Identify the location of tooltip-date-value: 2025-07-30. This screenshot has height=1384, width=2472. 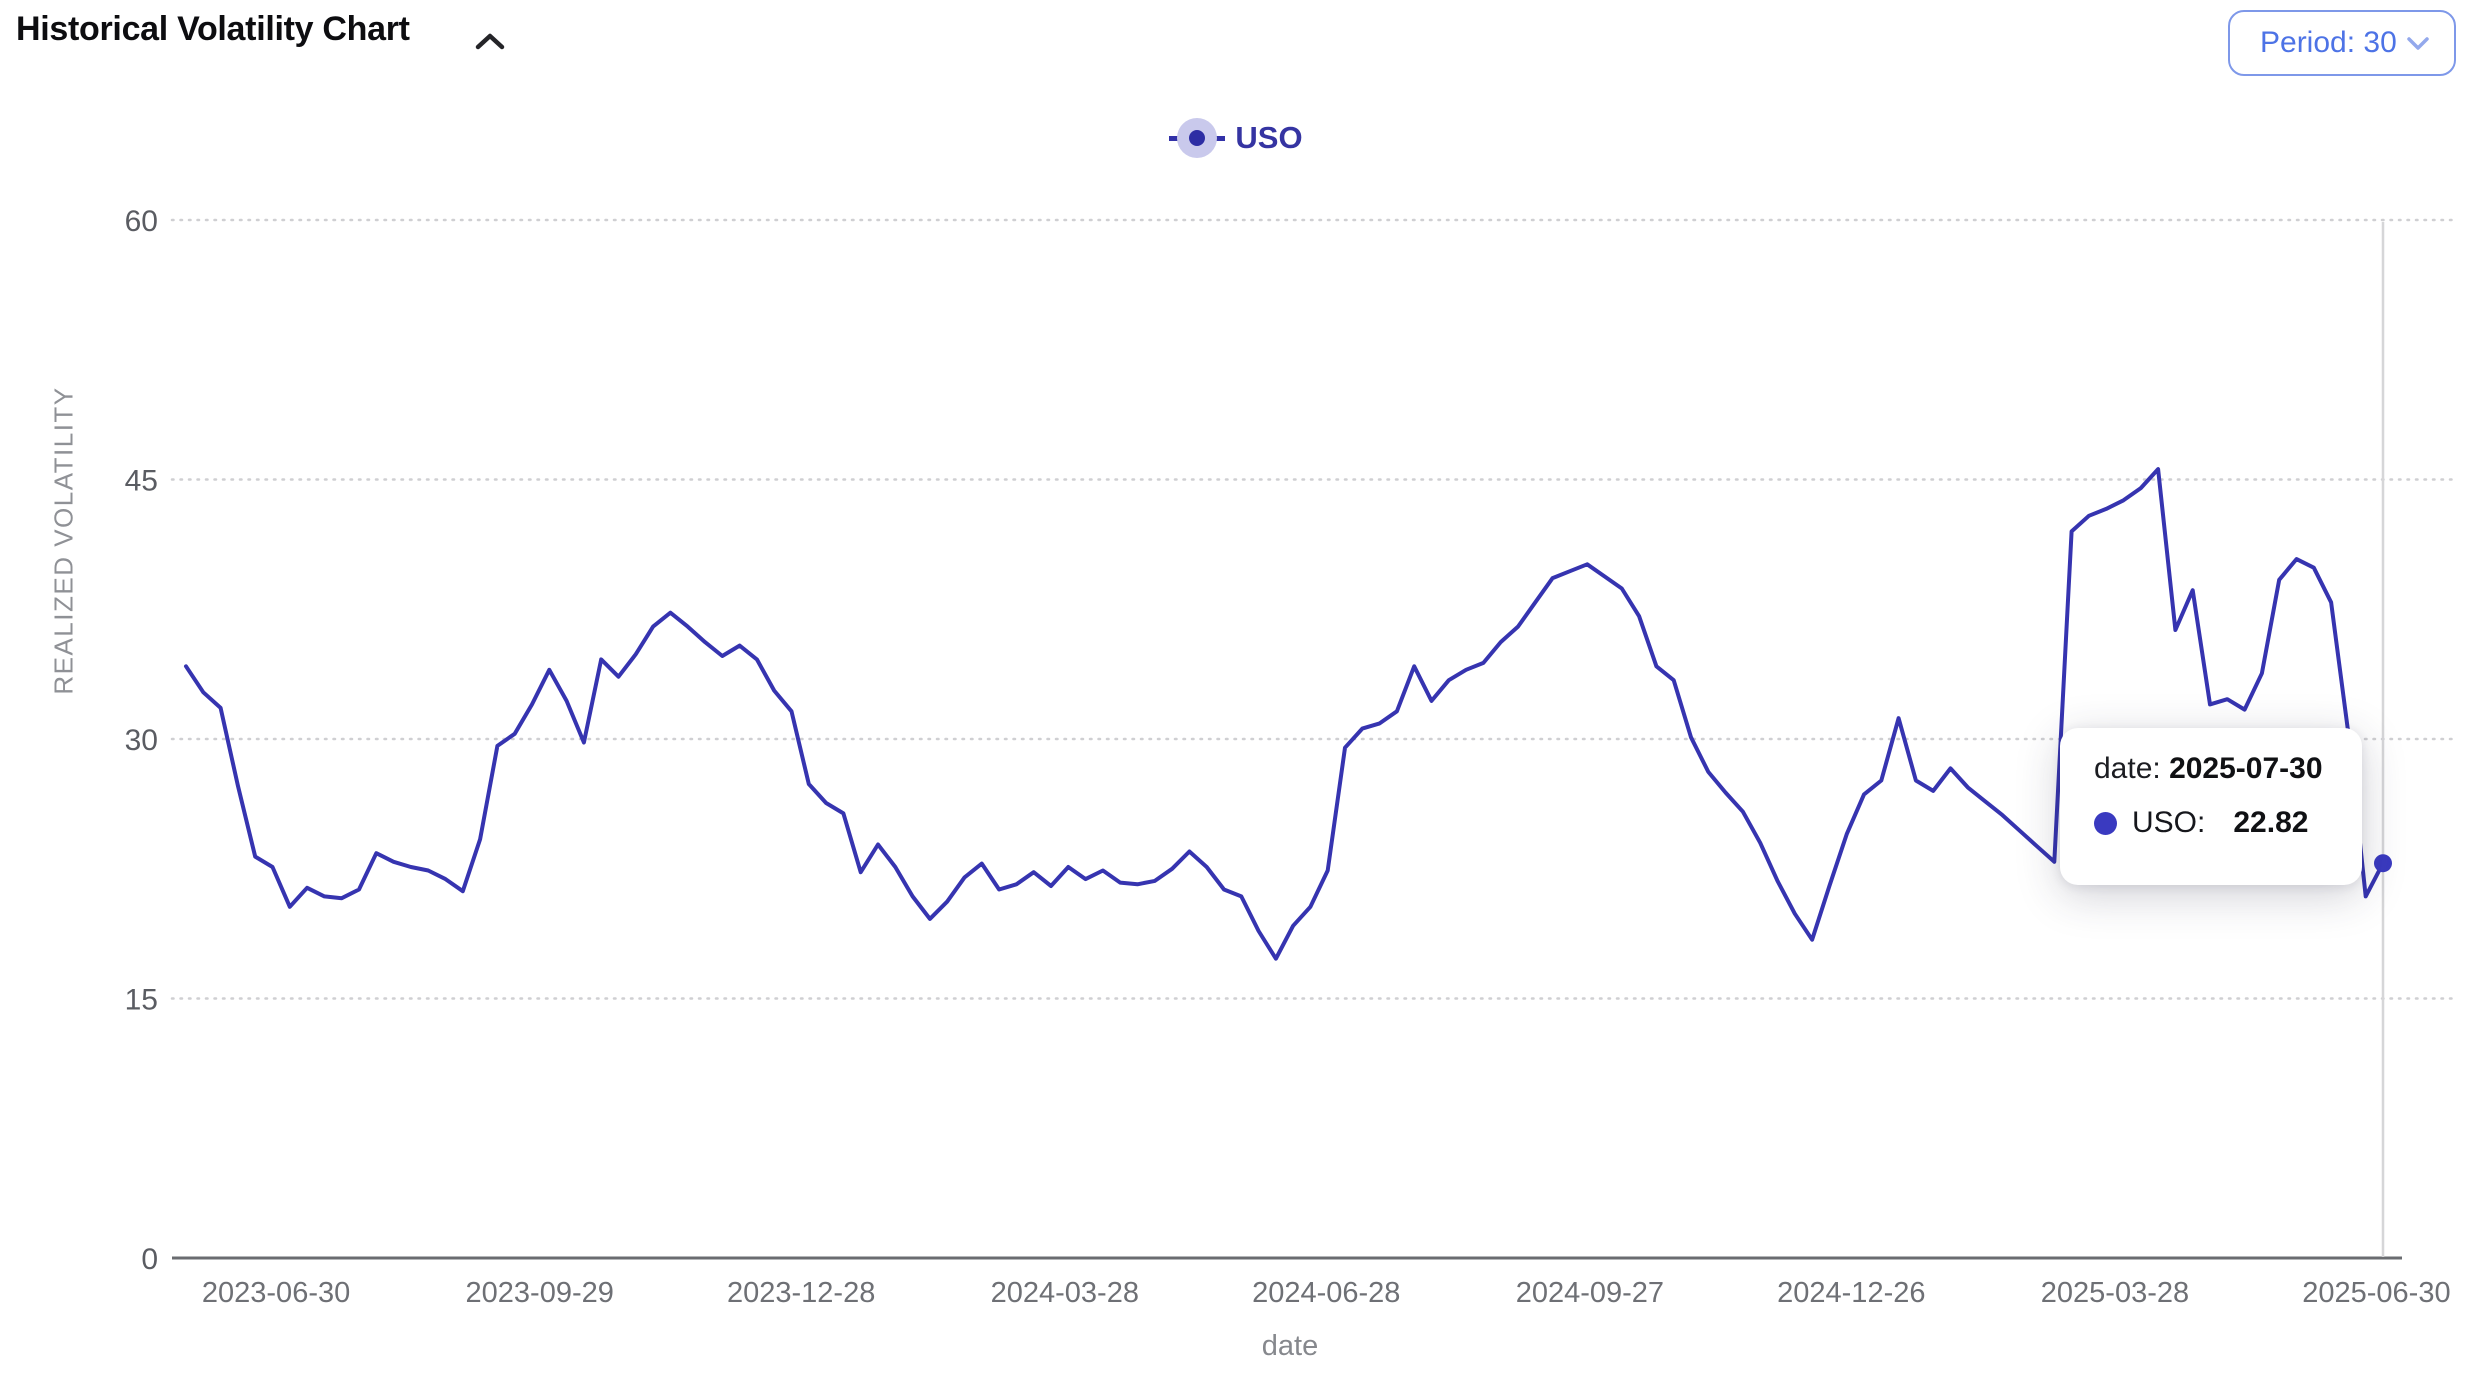
(2246, 768).